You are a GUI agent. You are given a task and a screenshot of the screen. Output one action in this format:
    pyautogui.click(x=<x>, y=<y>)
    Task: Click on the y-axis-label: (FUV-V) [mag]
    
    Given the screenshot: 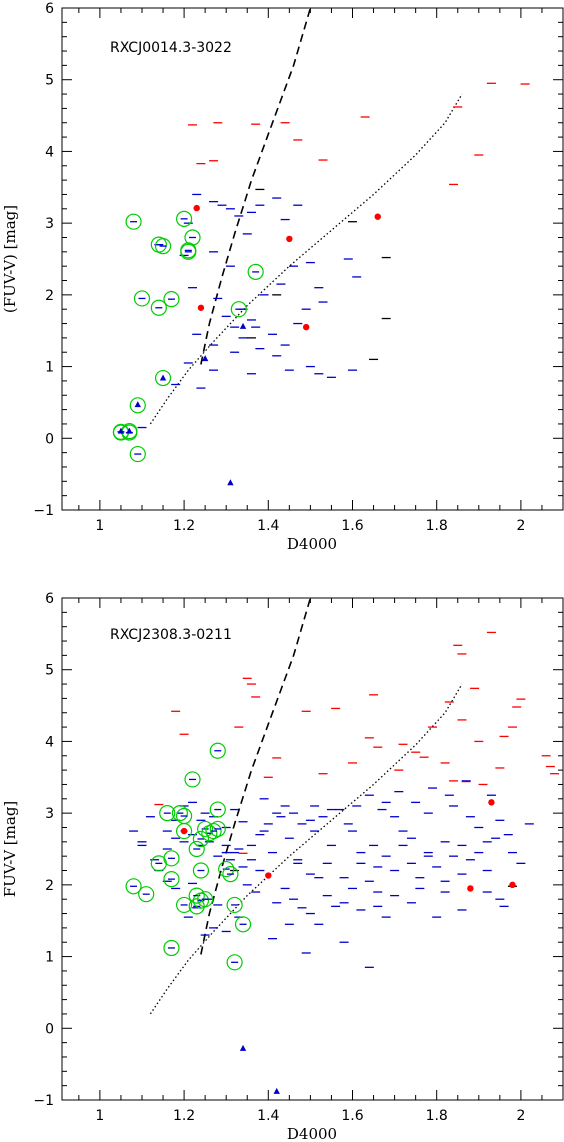 What is the action you would take?
    pyautogui.click(x=10, y=259)
    